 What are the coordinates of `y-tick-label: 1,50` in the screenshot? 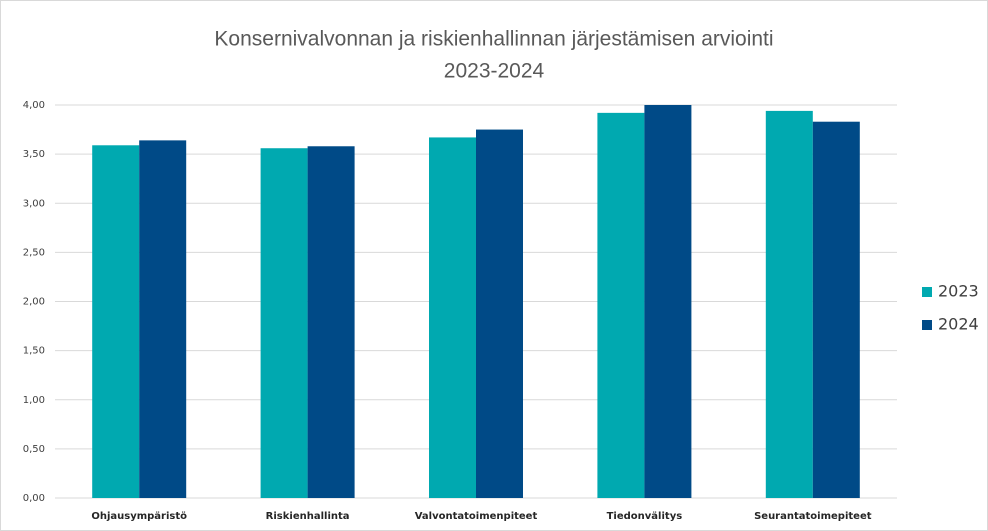 It's located at (34, 351).